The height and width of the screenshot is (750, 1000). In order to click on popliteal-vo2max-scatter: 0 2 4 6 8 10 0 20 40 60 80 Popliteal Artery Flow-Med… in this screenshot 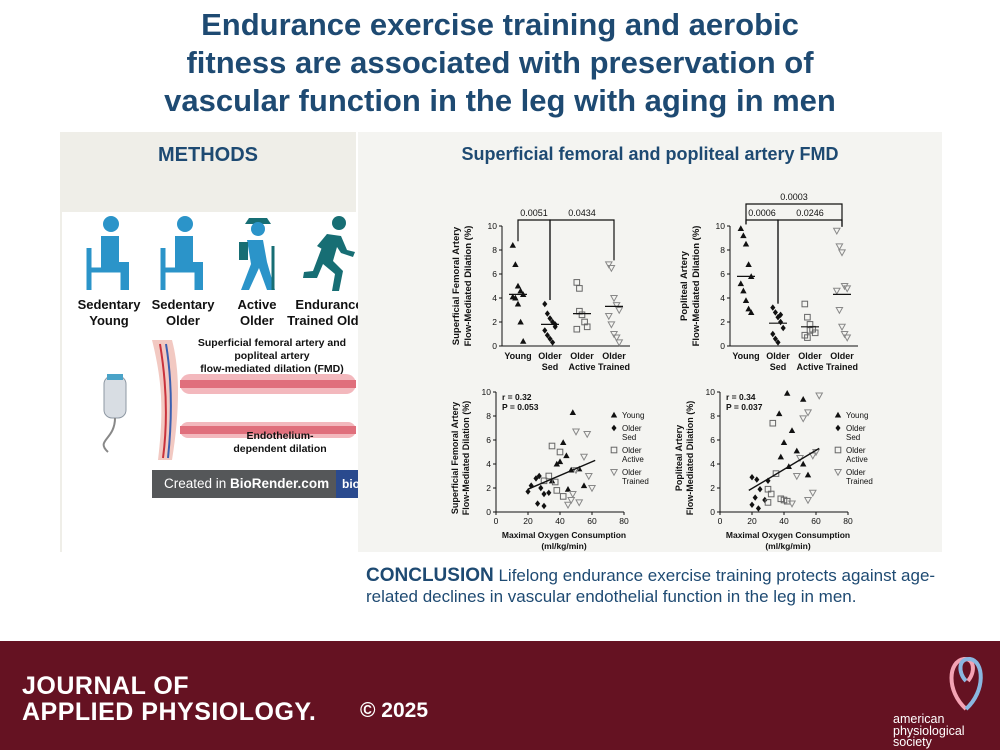, I will do `click(773, 469)`.